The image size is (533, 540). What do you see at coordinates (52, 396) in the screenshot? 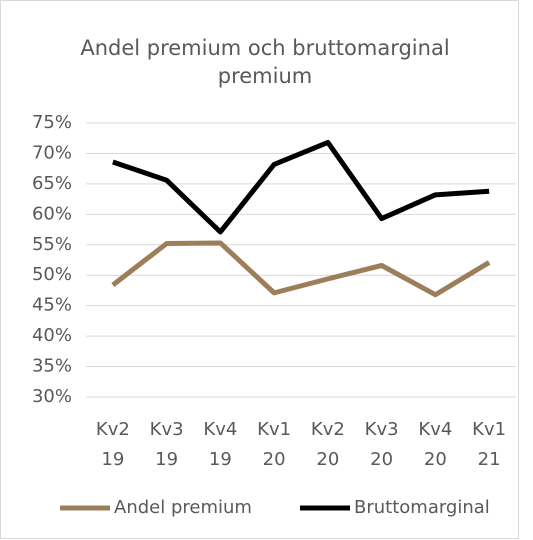
I see `y-tick-label: 30%` at bounding box center [52, 396].